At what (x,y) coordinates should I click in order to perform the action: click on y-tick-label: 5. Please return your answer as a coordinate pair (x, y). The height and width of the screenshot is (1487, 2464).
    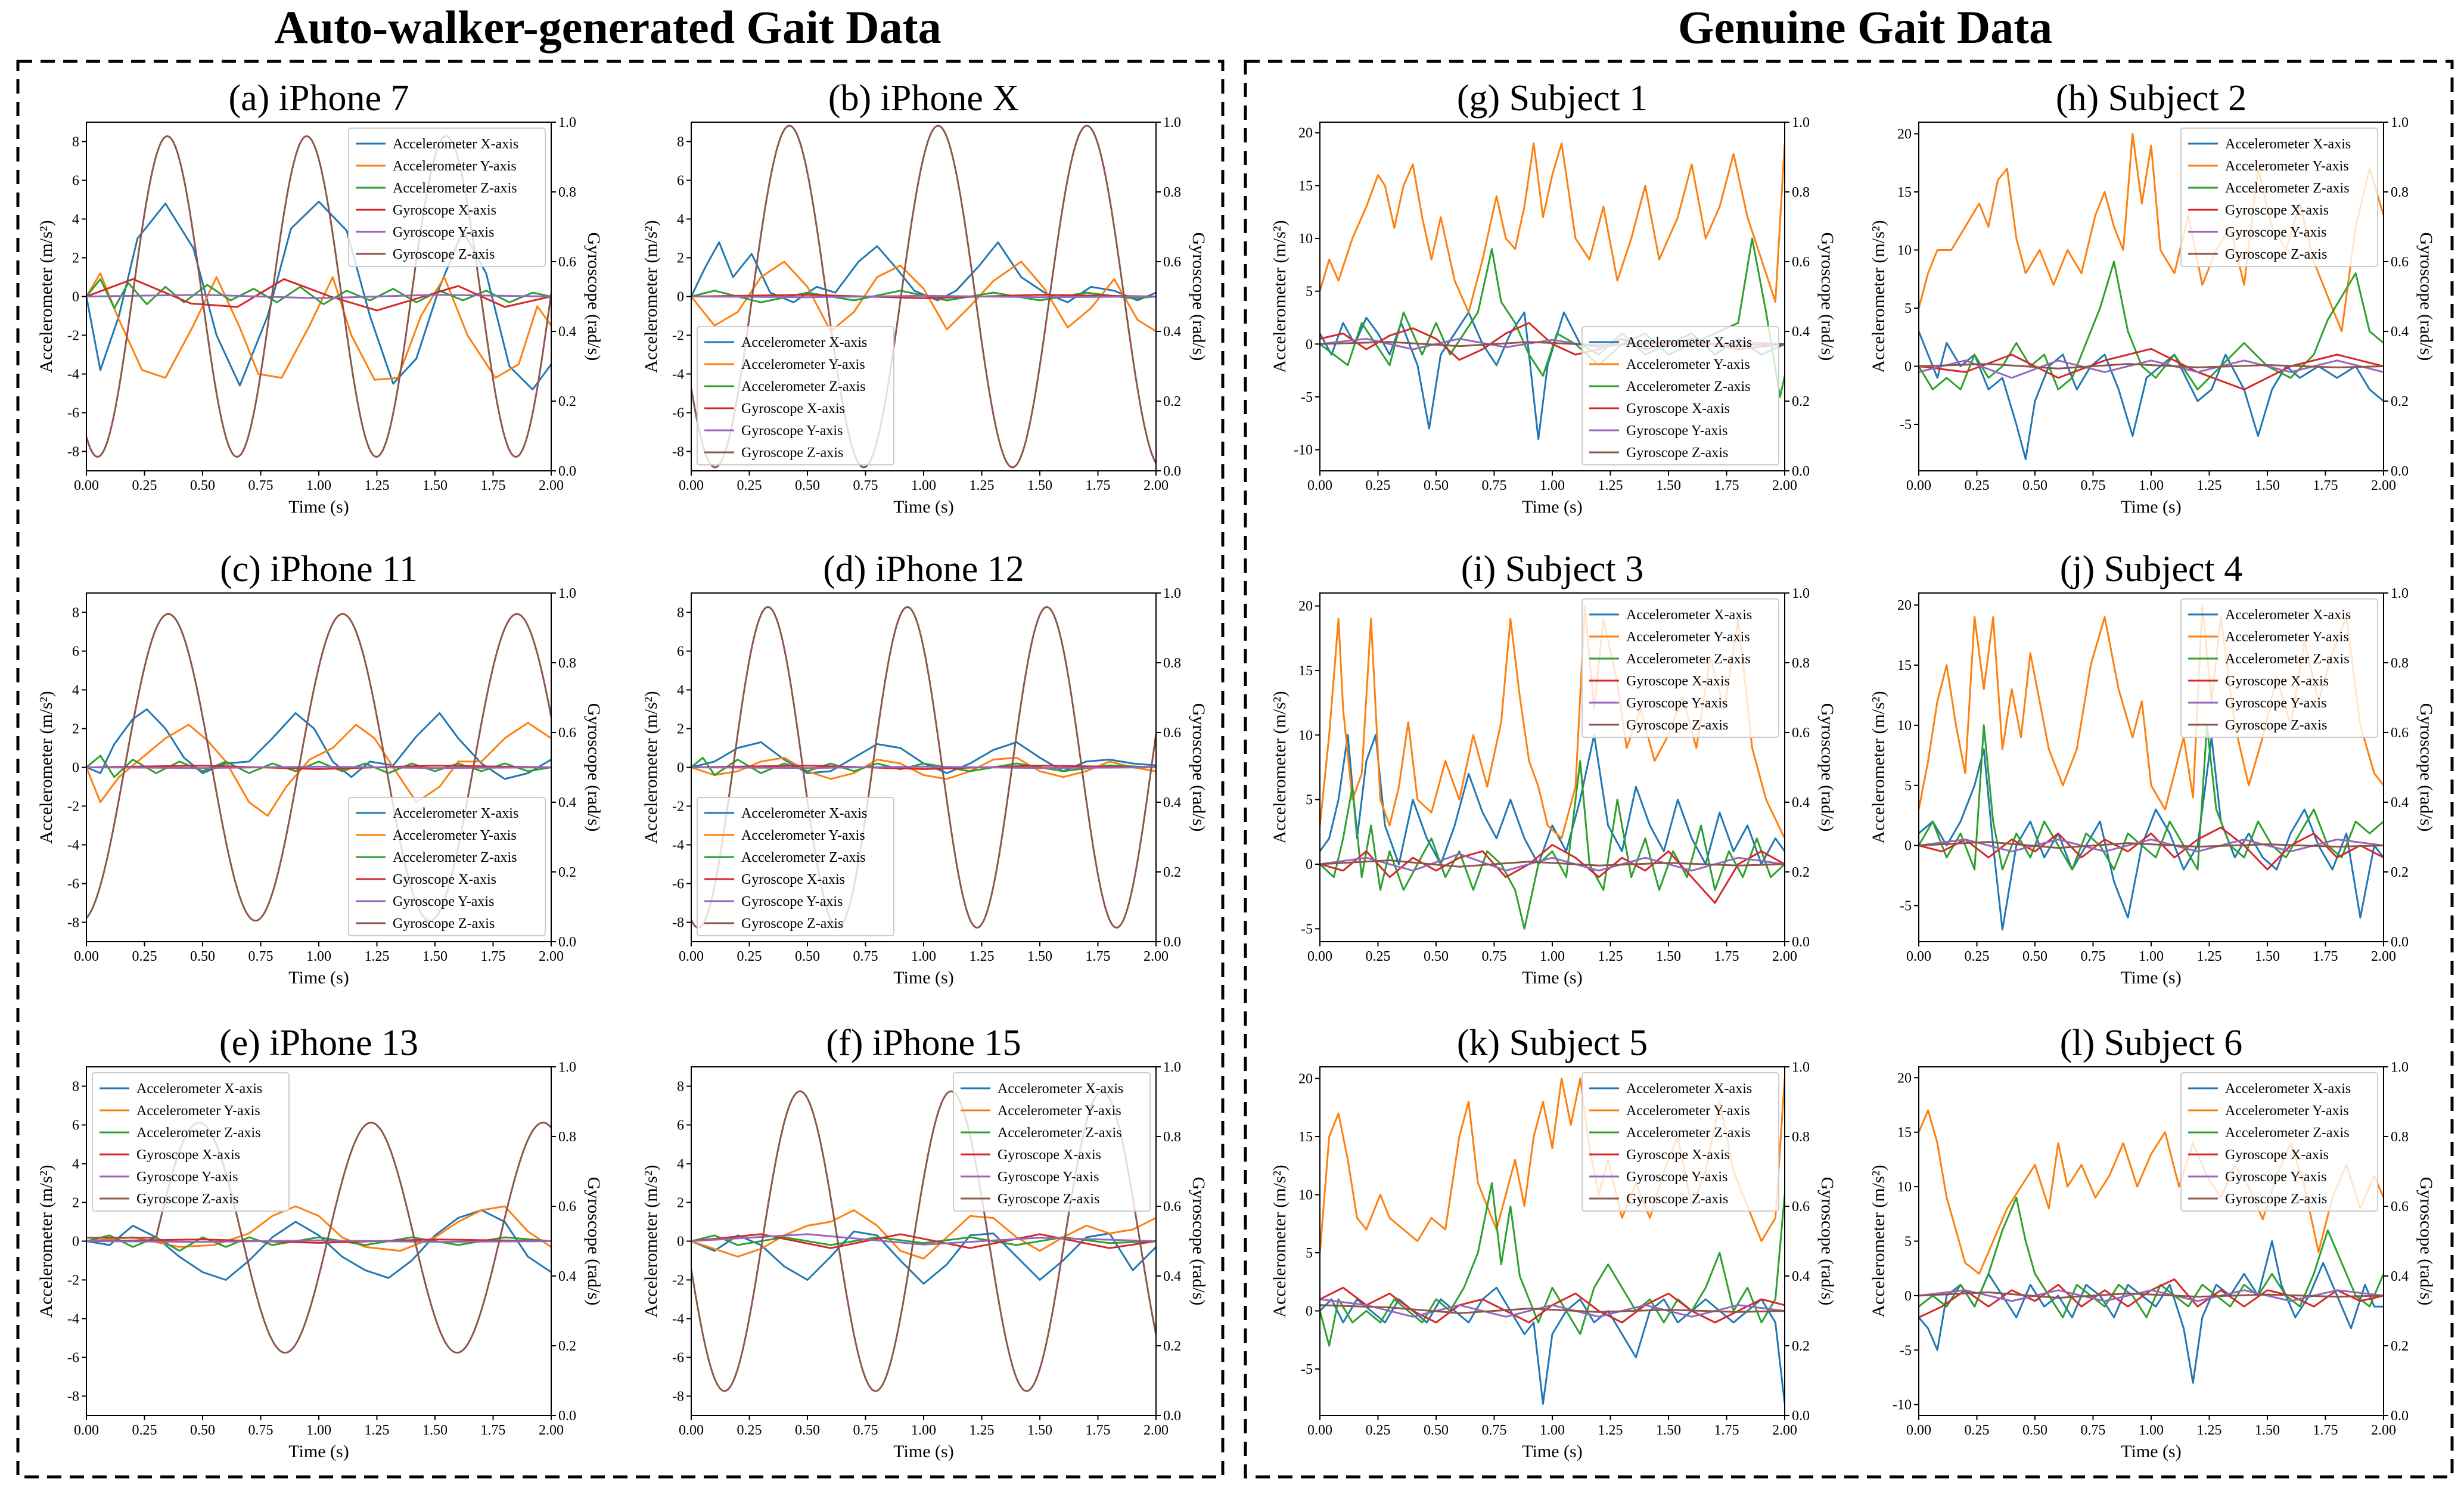
    Looking at the image, I should click on (1908, 786).